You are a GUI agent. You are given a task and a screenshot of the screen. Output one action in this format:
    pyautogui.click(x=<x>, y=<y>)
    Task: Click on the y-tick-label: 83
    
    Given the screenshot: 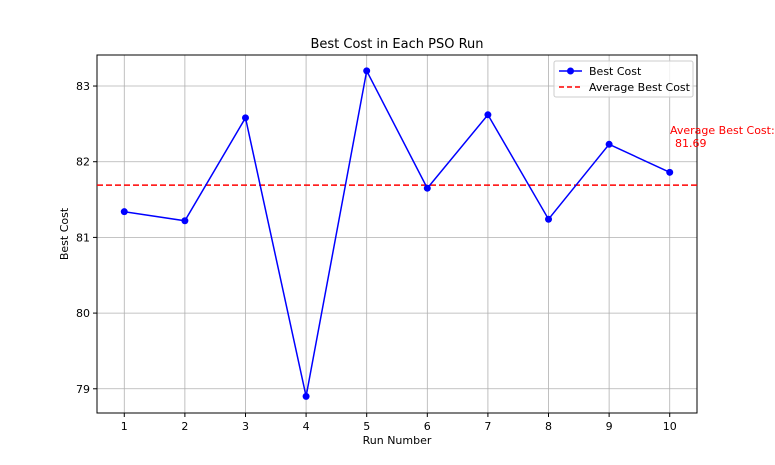 What is the action you would take?
    pyautogui.click(x=83, y=86)
    